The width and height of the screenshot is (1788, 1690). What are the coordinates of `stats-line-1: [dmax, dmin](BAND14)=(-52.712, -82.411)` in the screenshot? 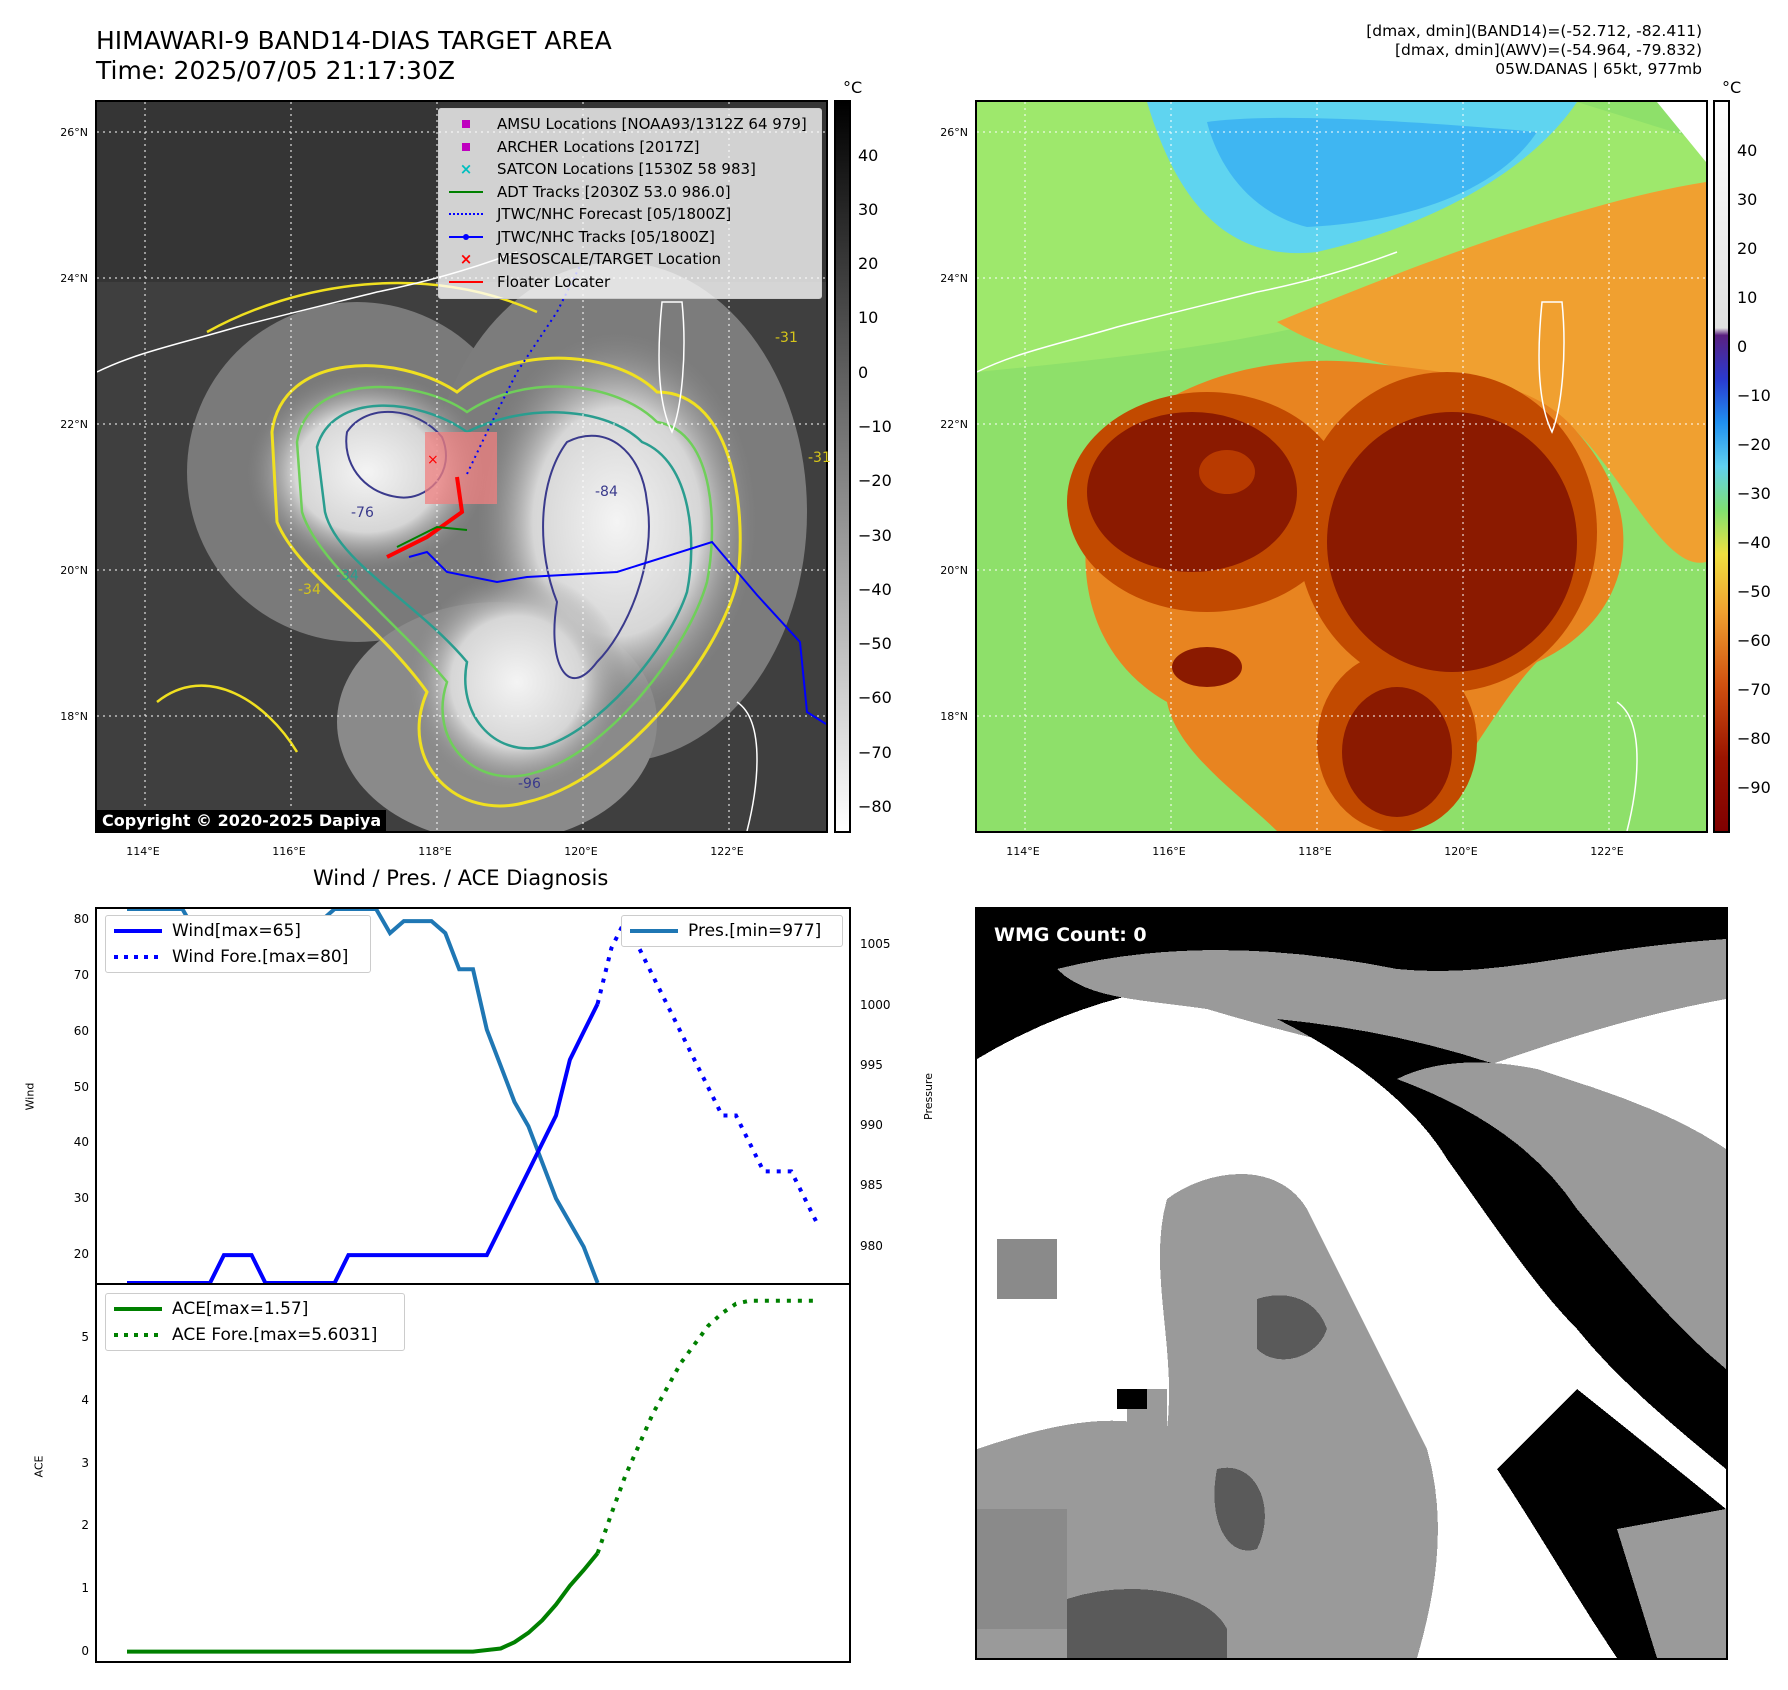 It's located at (1534, 31).